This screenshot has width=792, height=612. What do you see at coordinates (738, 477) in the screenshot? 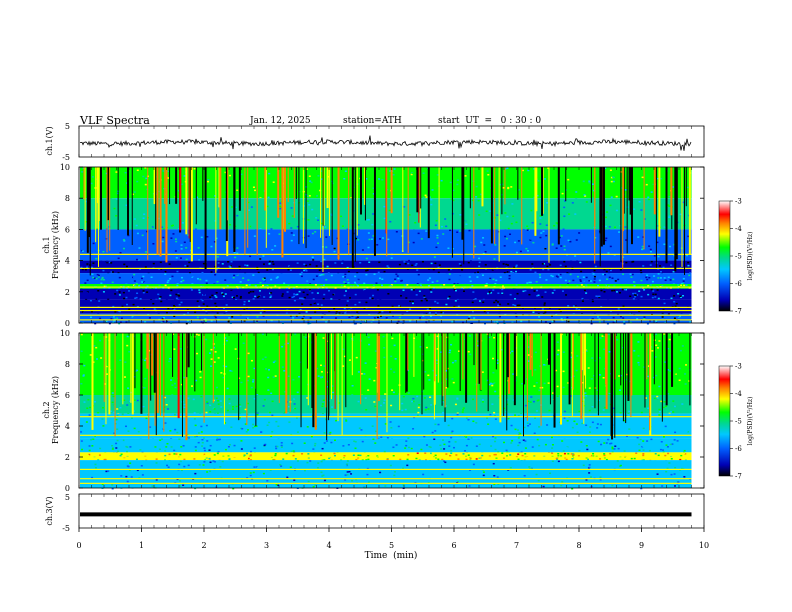
I see `colorbar-tick-label: -7` at bounding box center [738, 477].